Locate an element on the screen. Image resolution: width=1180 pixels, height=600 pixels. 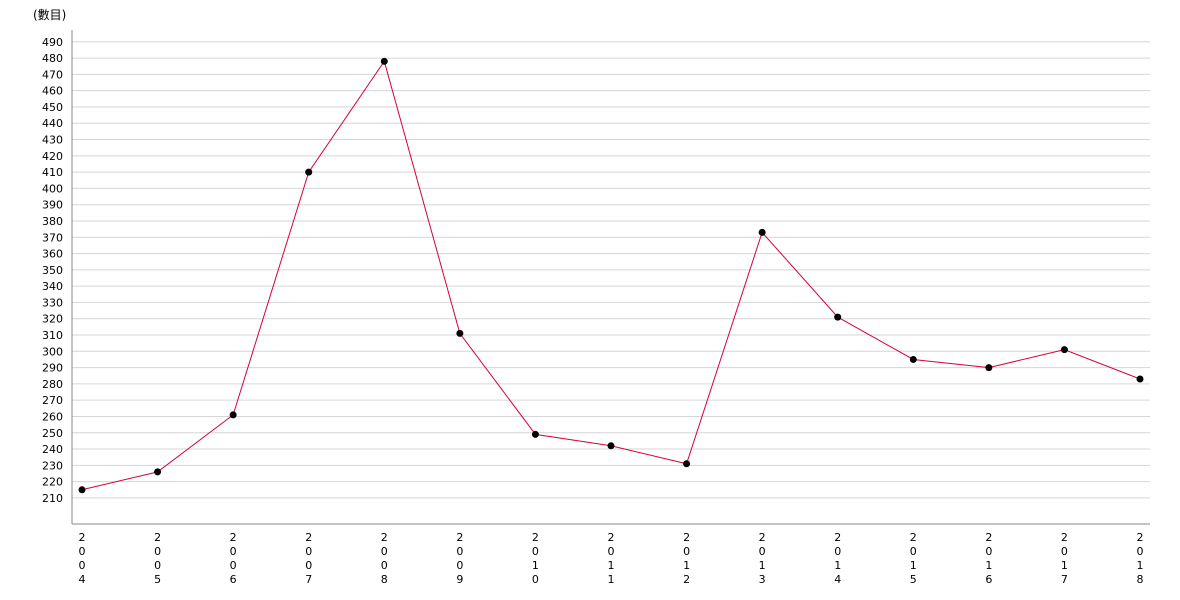
y-axis-unit-label: (數目) is located at coordinates (49, 15).